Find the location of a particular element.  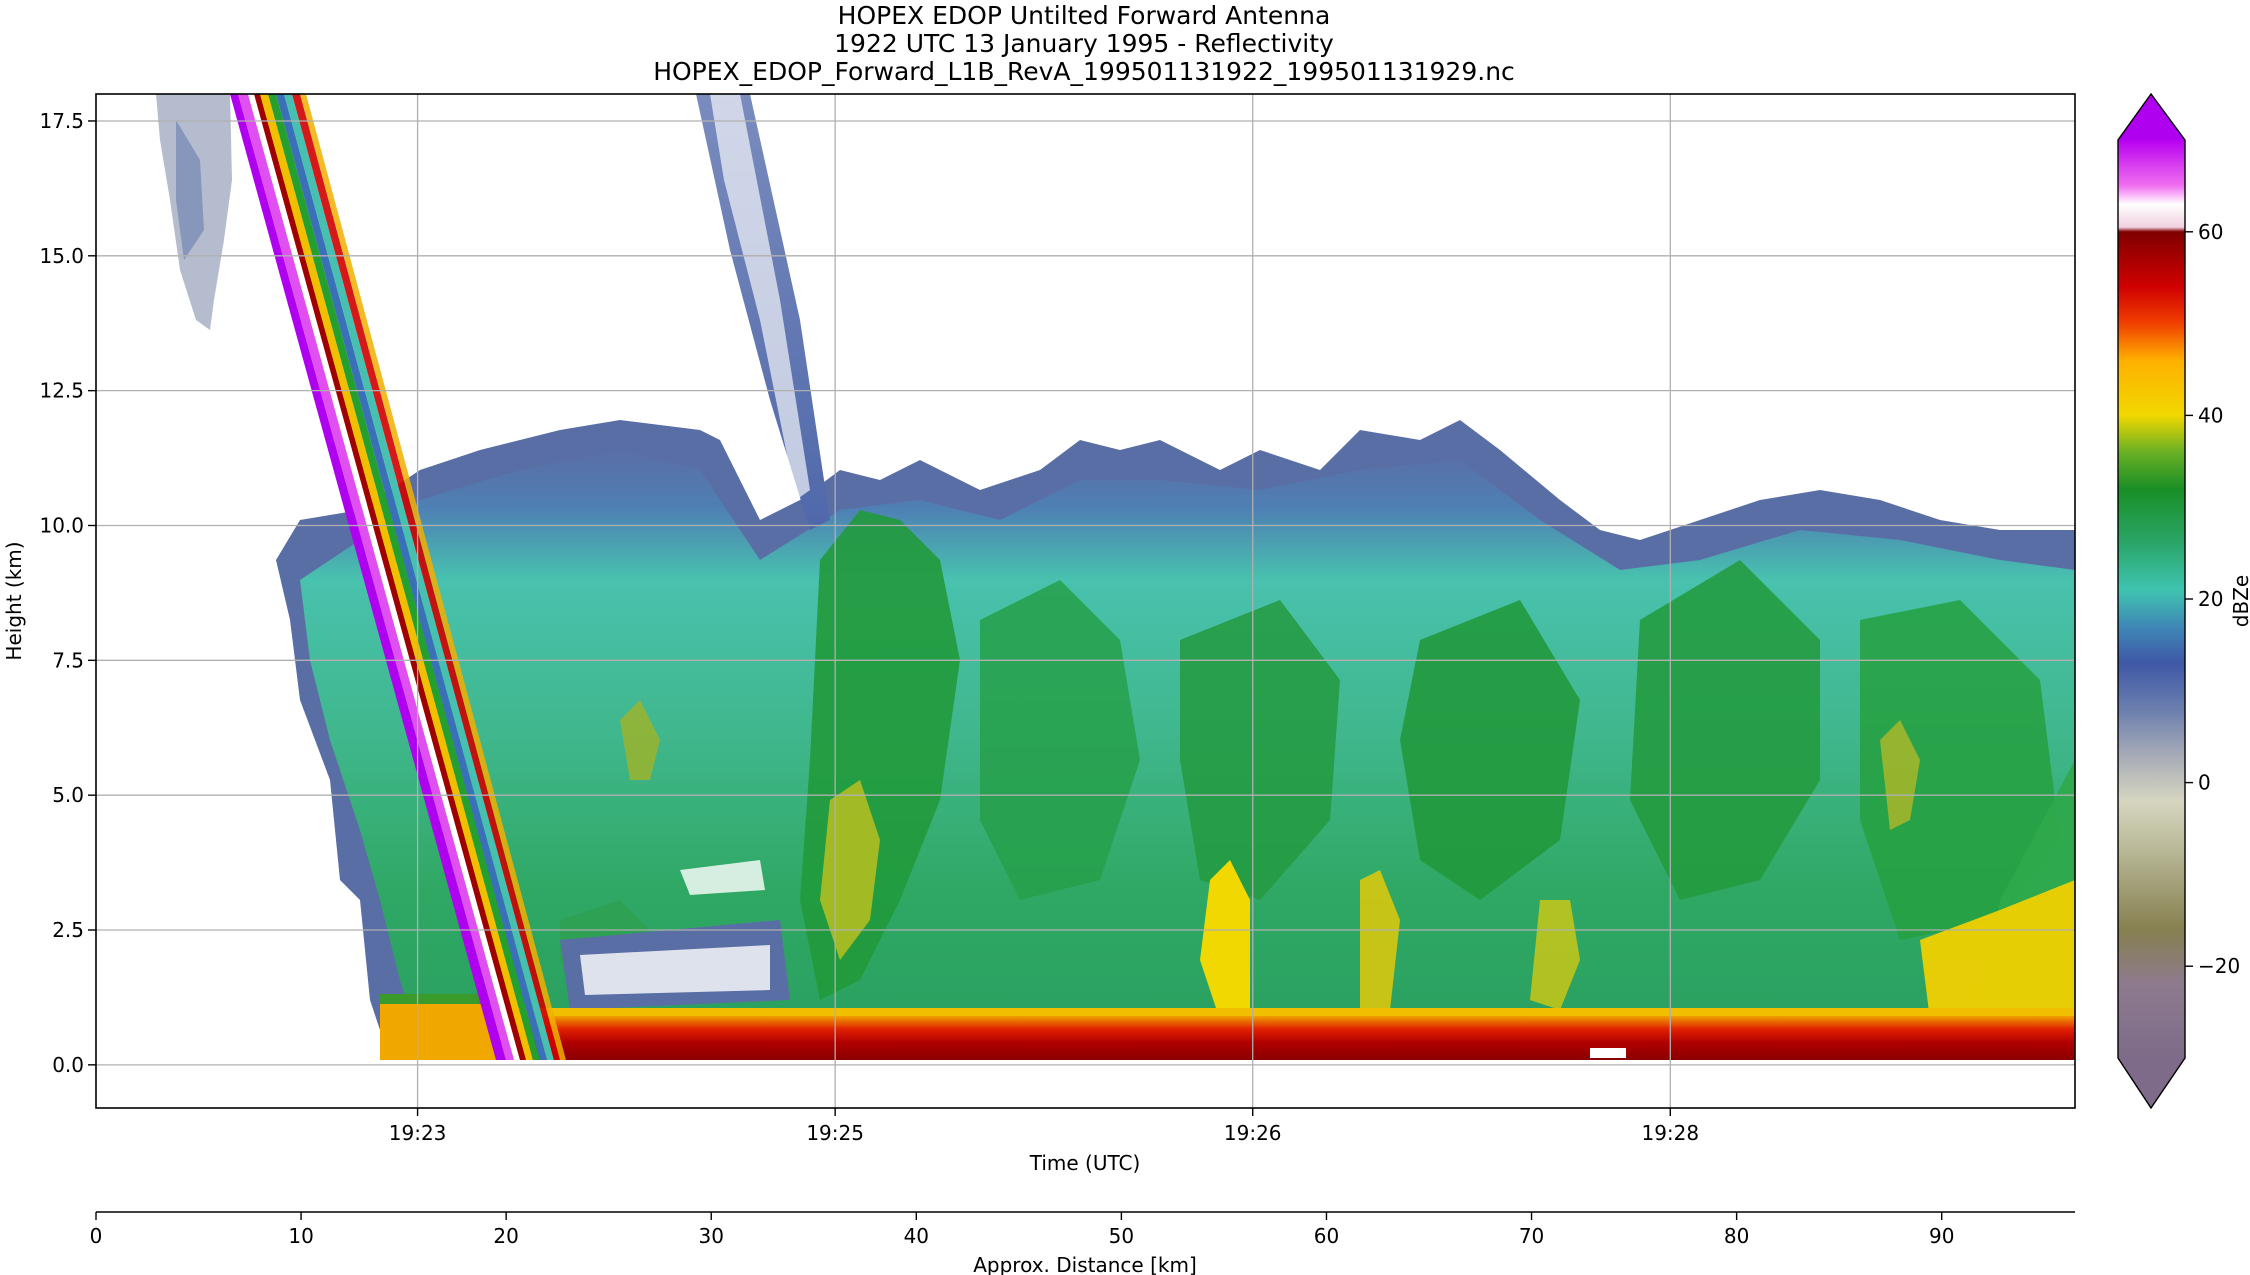

distance-axis-label: Approx. Distance [km] is located at coordinates (1085, 1264).